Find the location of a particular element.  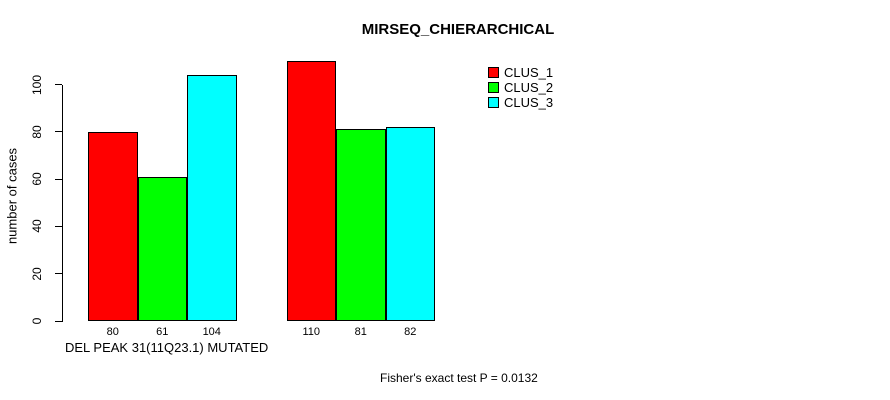

bar-clus_2-group1 is located at coordinates (162, 248).